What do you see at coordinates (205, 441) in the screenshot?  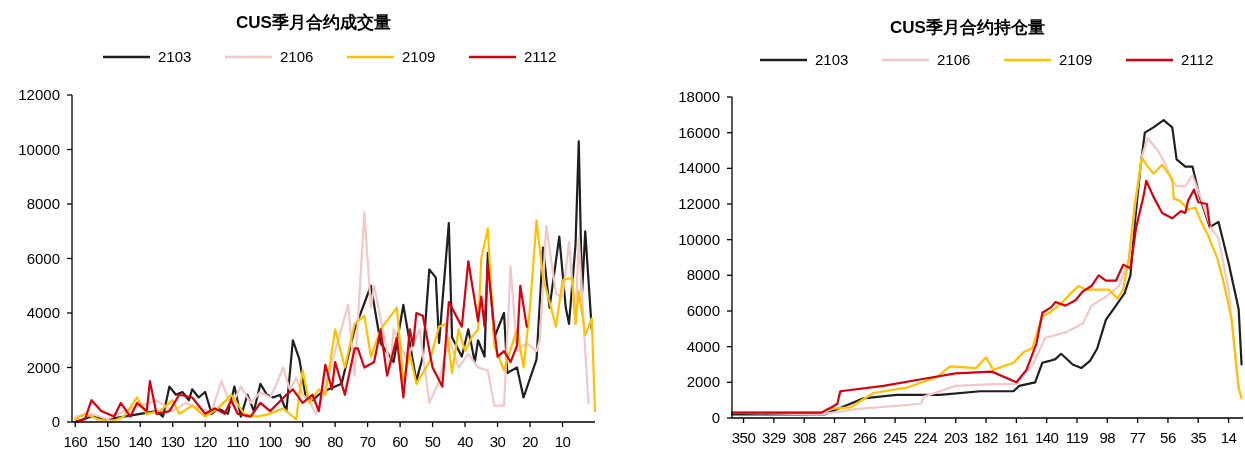 I see `x-tick-label: 120` at bounding box center [205, 441].